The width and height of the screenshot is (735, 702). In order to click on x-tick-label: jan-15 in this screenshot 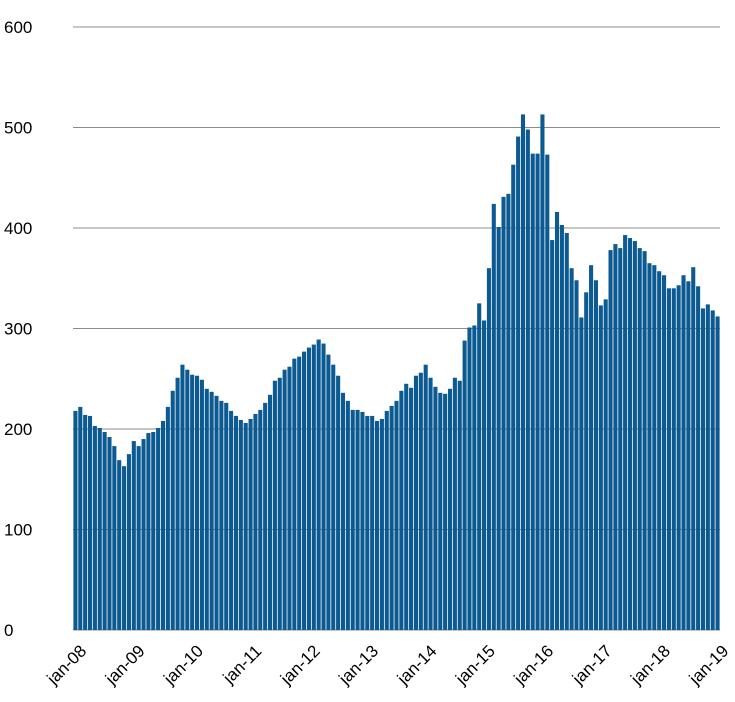, I will do `click(475, 665)`.